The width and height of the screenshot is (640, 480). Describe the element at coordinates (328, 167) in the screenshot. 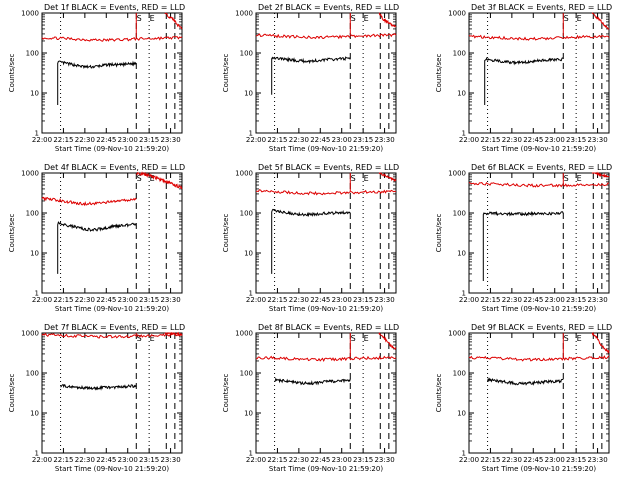

I see `chart-title: Det 5f BLACK = Events, RED = LLD` at that location.